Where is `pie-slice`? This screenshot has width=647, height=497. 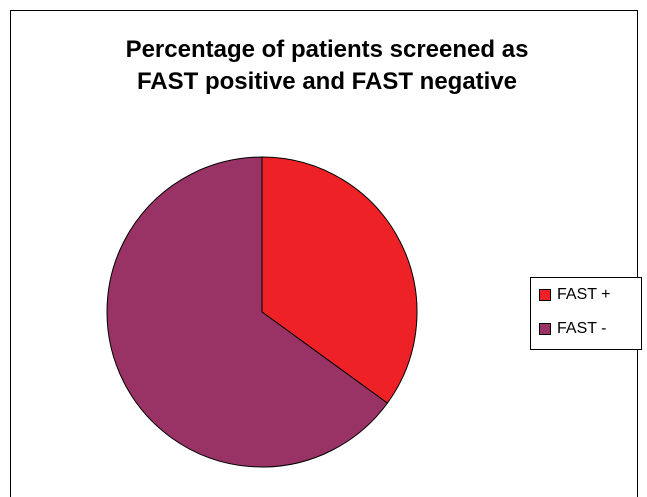
pie-slice is located at coordinates (339, 280).